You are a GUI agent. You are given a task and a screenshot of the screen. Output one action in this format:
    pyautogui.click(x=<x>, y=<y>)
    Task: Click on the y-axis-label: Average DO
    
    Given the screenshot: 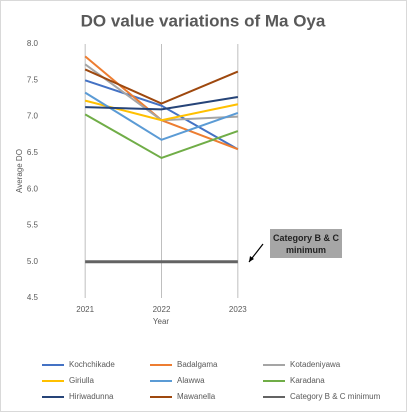 What is the action you would take?
    pyautogui.click(x=19, y=171)
    